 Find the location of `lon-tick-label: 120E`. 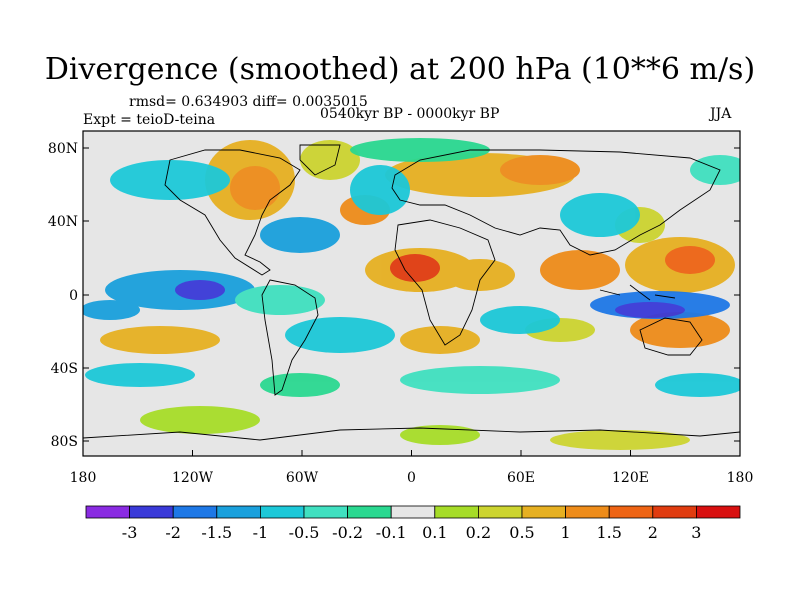

lon-tick-label: 120E is located at coordinates (630, 478).